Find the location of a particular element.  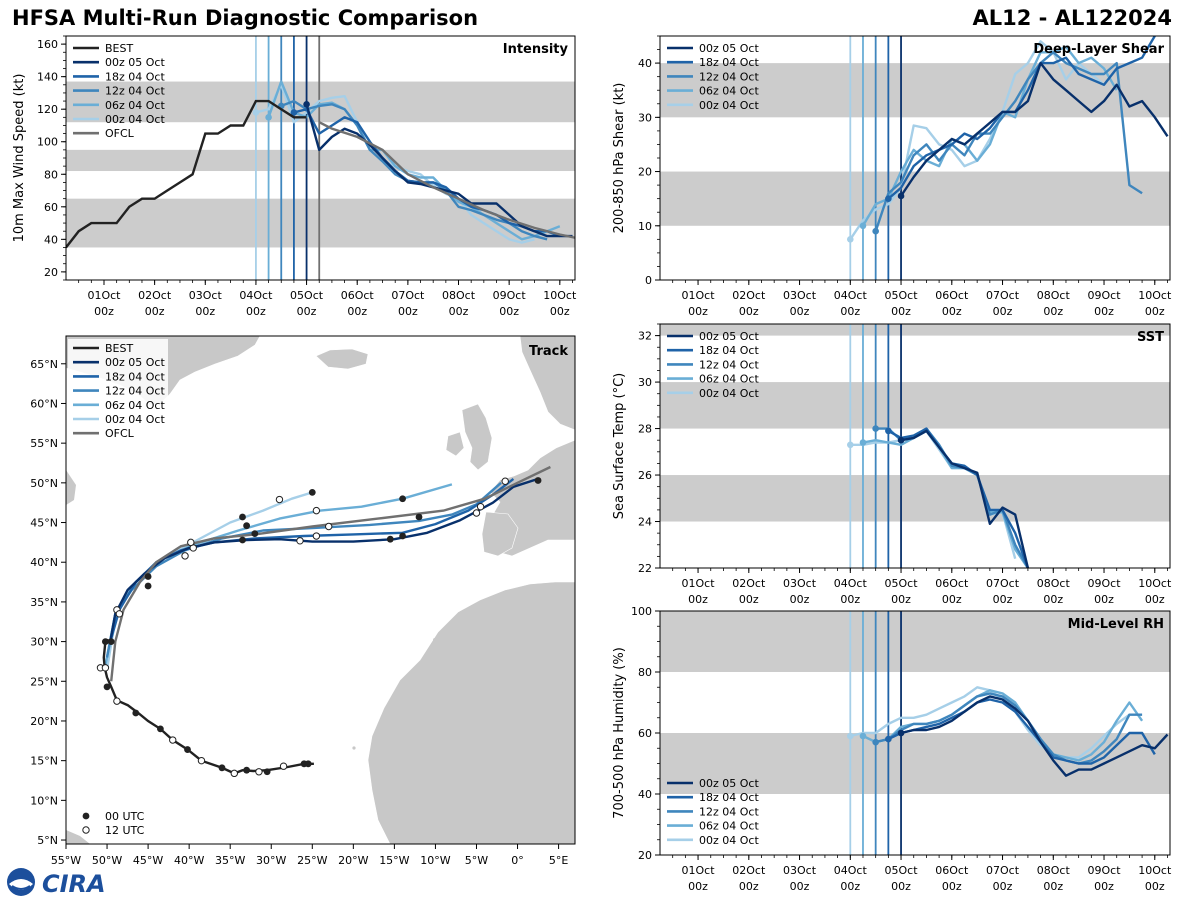

track-ytick-label: 45°N is located at coordinates (44, 523).